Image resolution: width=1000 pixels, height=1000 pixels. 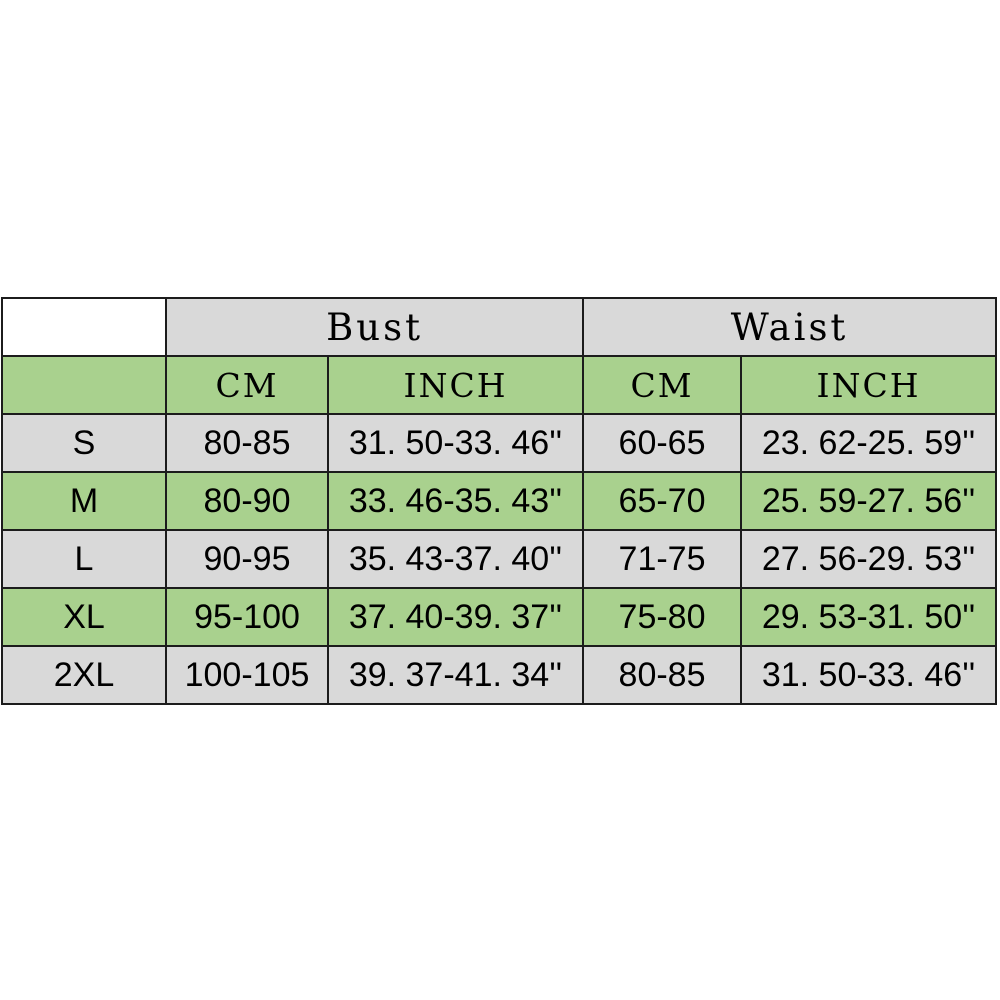 What do you see at coordinates (790, 327) in the screenshot?
I see `waist-group-header: Waist` at bounding box center [790, 327].